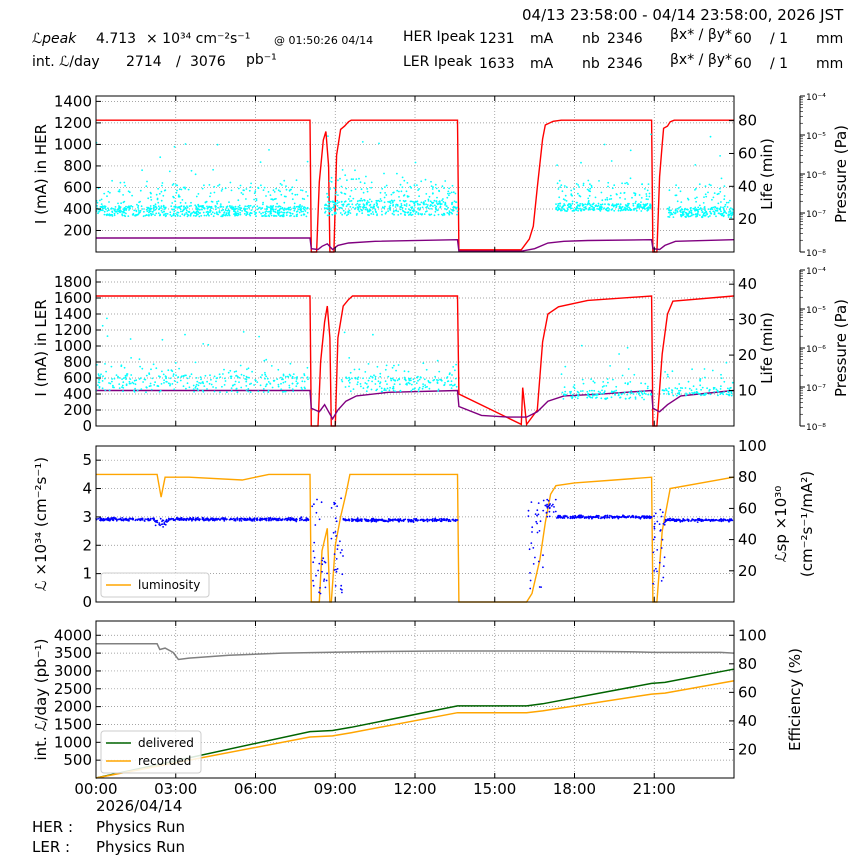 This screenshot has width=864, height=864. What do you see at coordinates (779, 64) in the screenshot?
I see `ler-beta-y: / 1` at bounding box center [779, 64].